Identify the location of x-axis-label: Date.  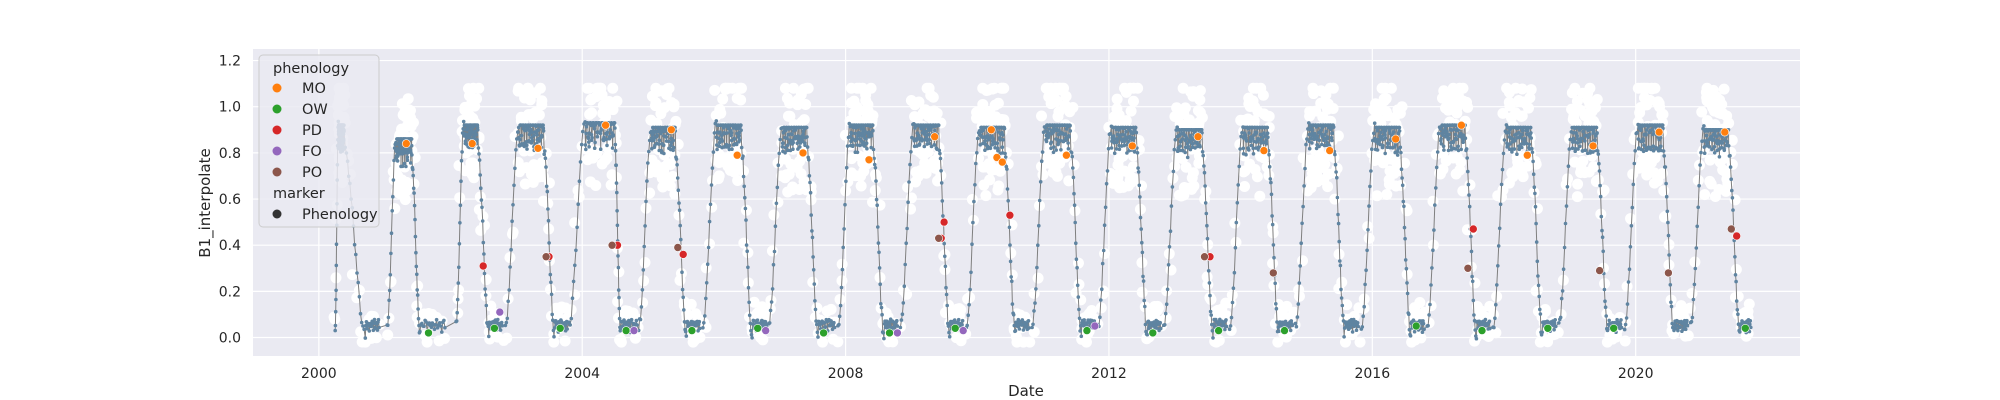
(1026, 391).